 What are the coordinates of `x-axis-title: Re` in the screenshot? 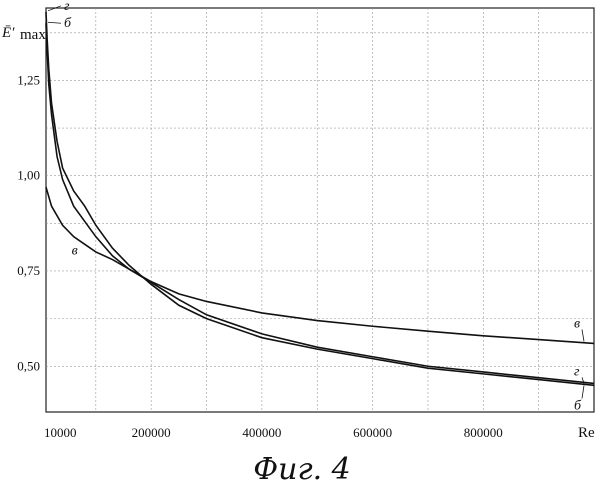 It's located at (586, 433).